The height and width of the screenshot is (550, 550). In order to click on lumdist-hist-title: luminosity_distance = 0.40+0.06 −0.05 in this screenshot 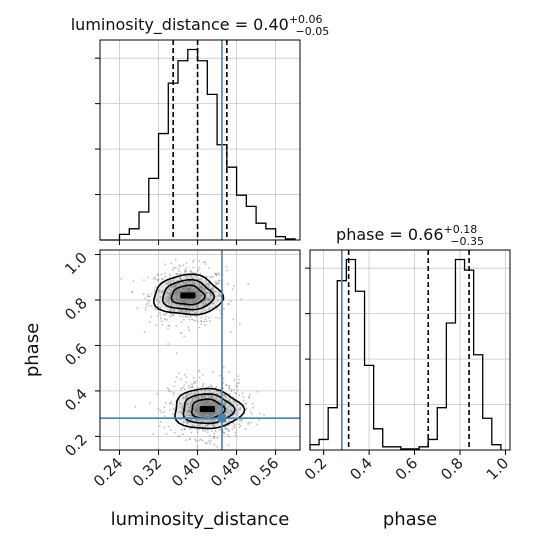, I will do `click(200, 25)`.